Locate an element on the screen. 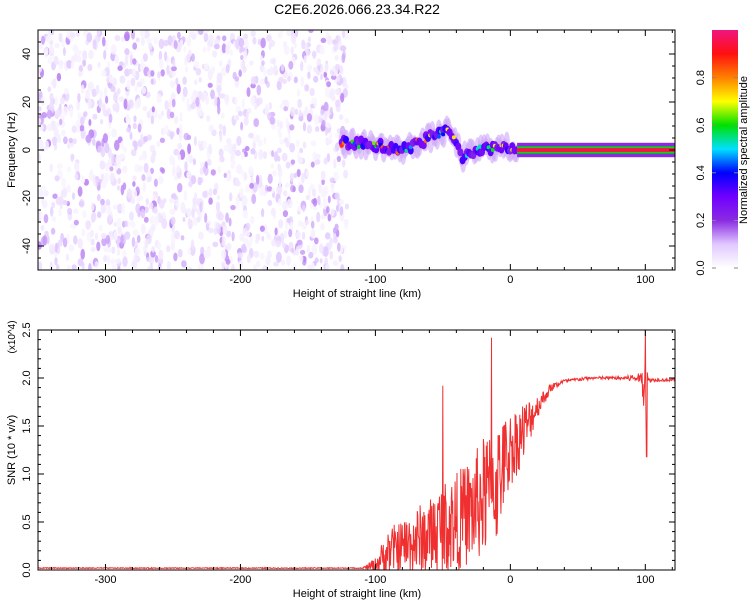 The image size is (750, 600). signal-core is located at coordinates (423, 145).